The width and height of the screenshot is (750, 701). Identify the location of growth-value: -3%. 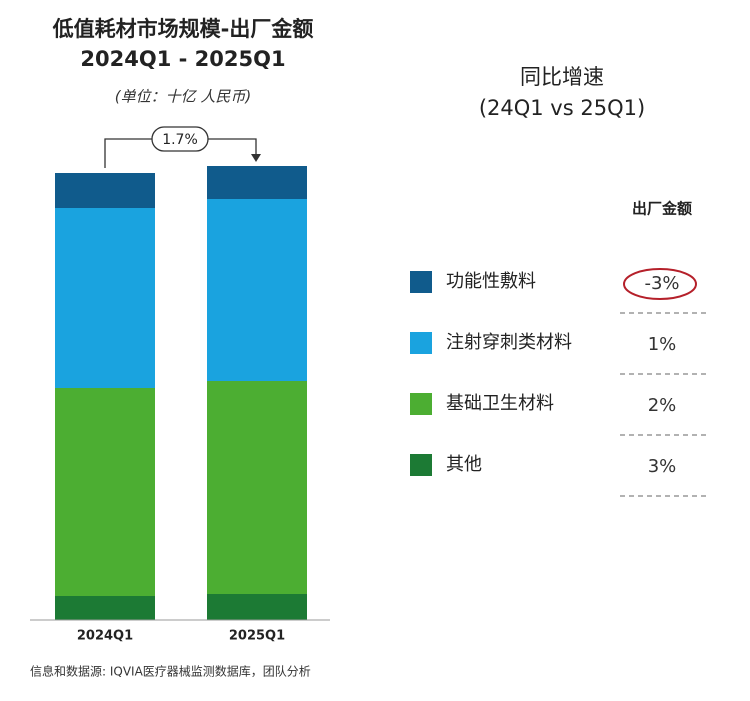
(661, 283).